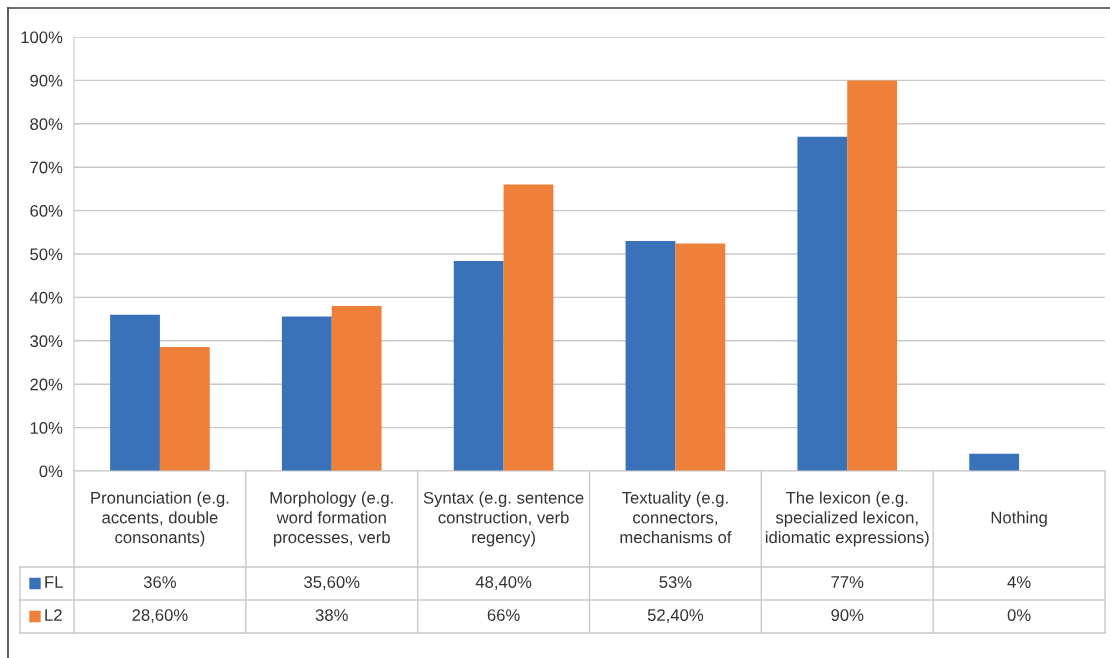  Describe the element at coordinates (46, 80) in the screenshot. I see `y-tick-label: 90%` at that location.